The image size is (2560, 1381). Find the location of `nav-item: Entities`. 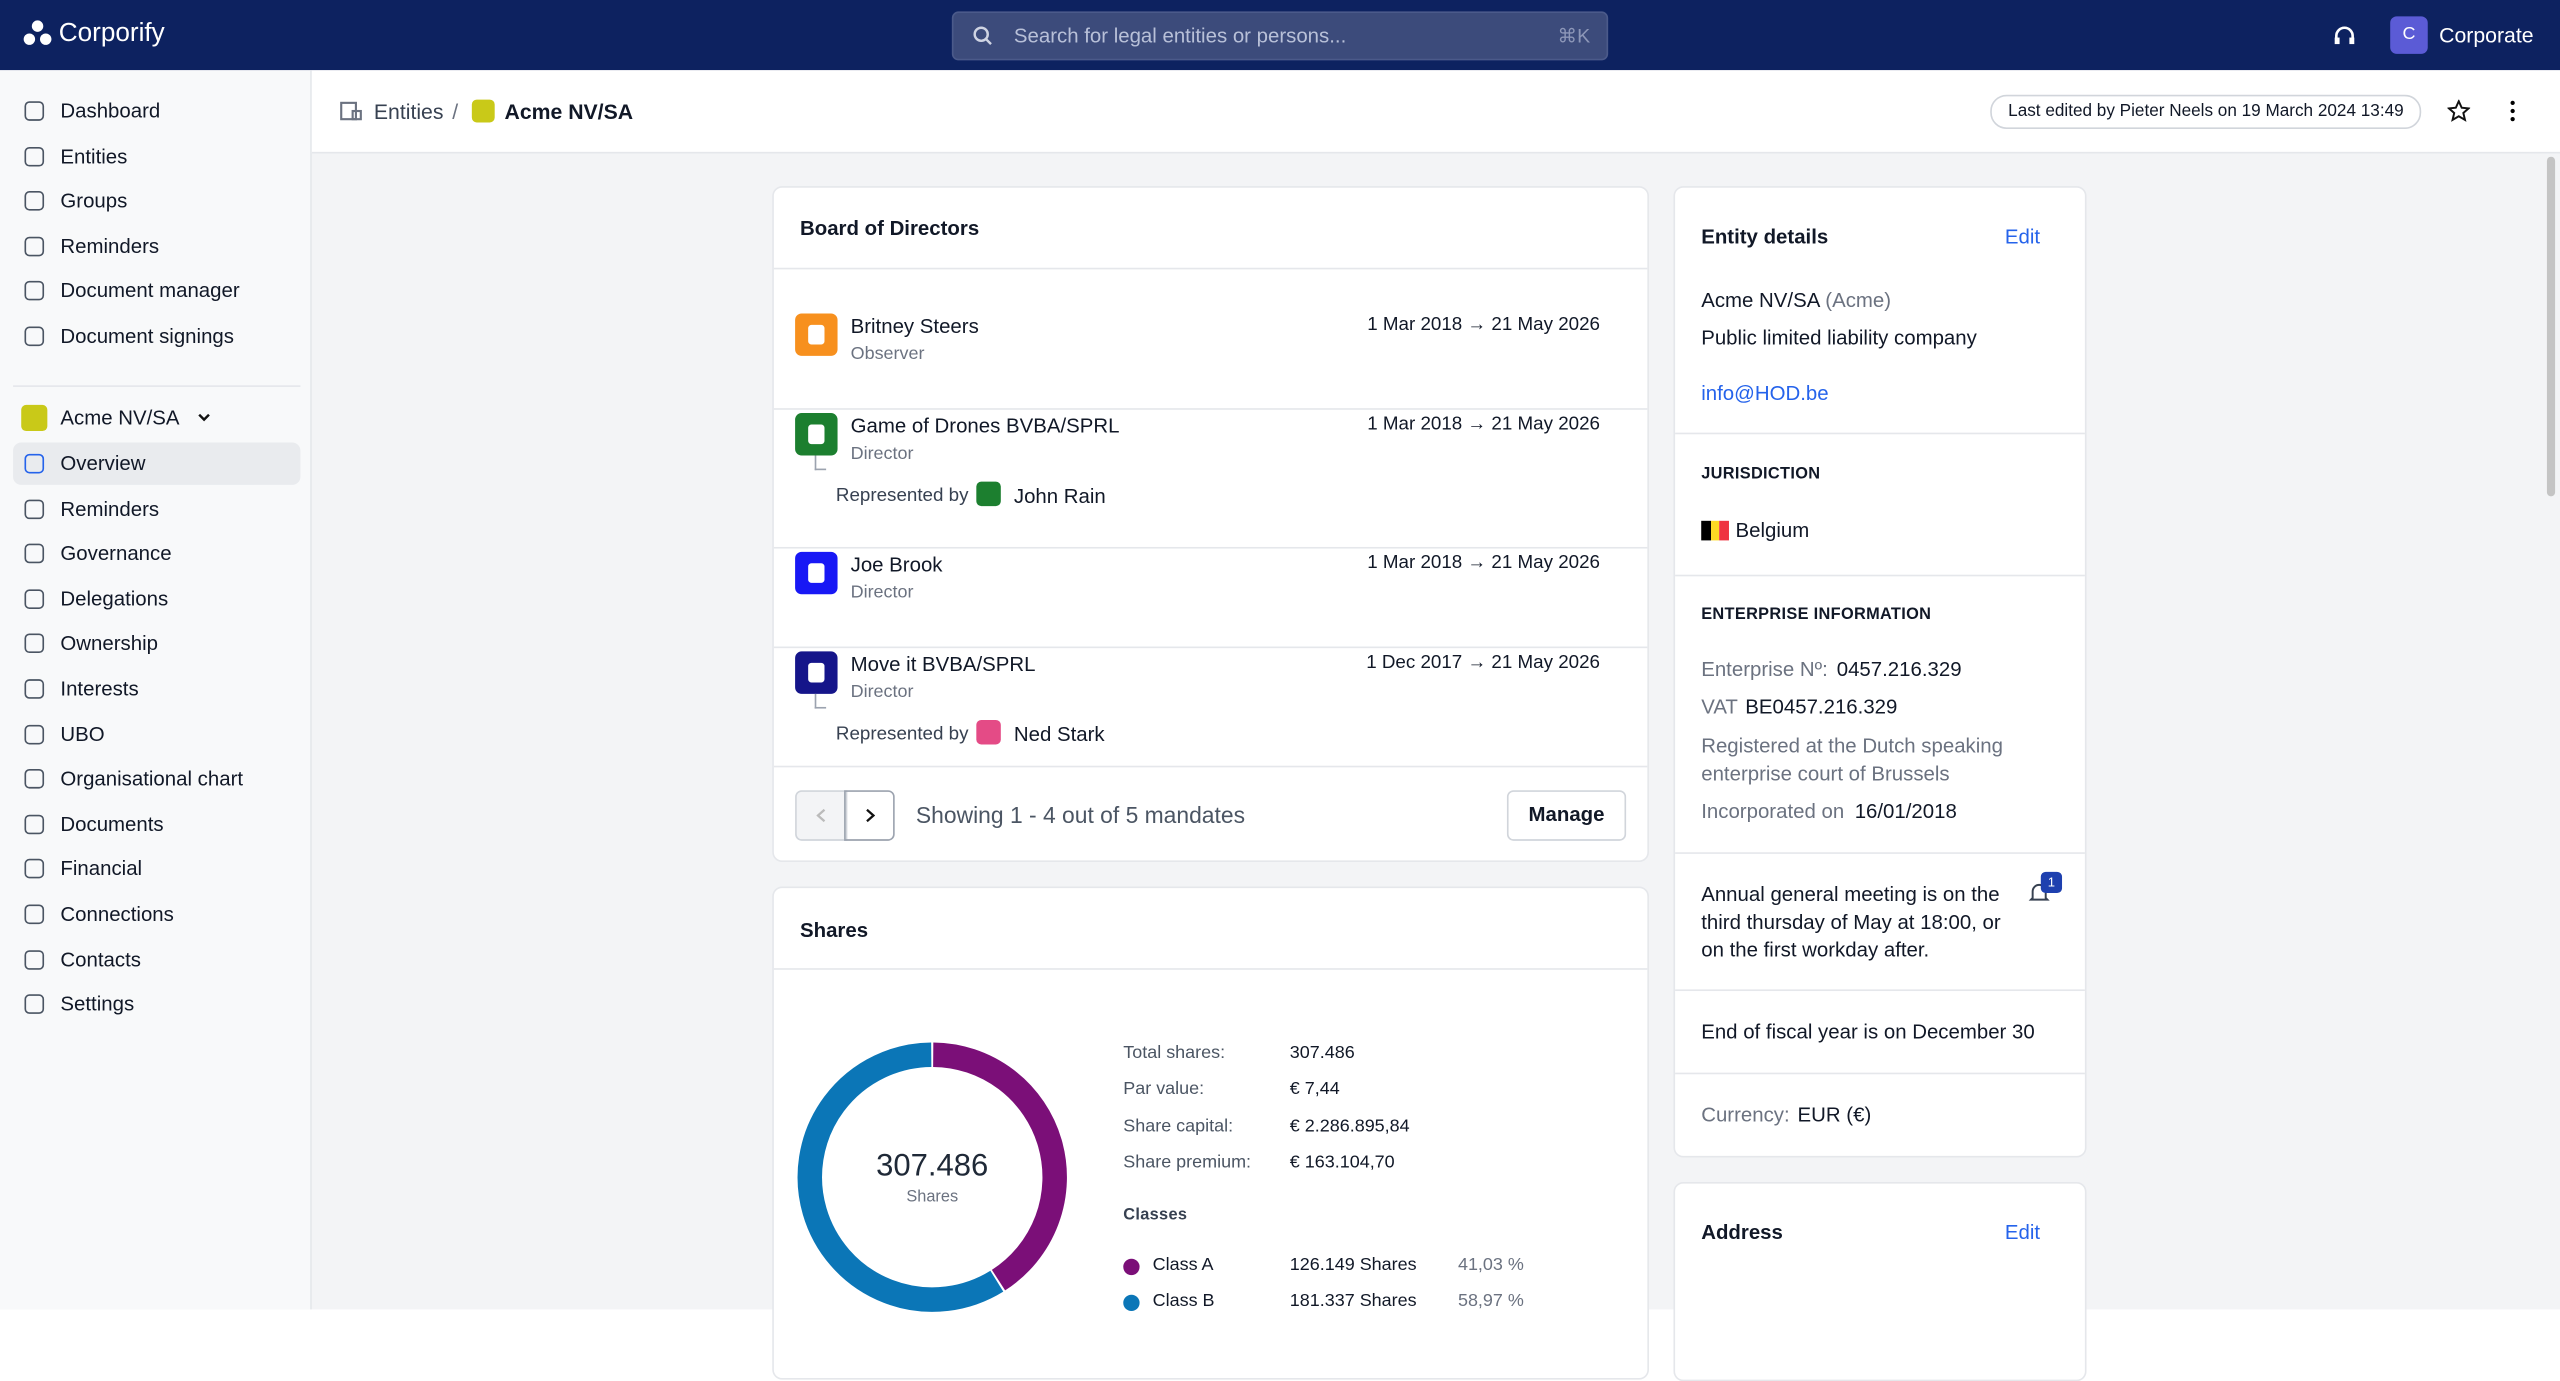

nav-item: Entities is located at coordinates (156, 156).